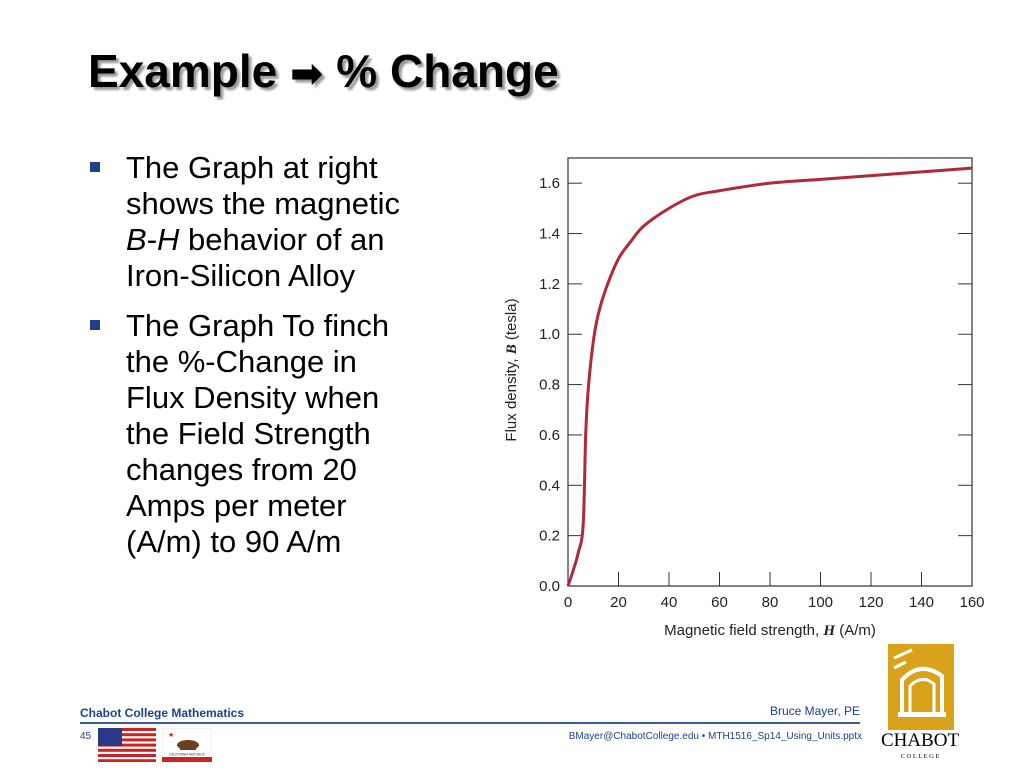  I want to click on bullet-2-line-2: the %-Change in, so click(241, 361).